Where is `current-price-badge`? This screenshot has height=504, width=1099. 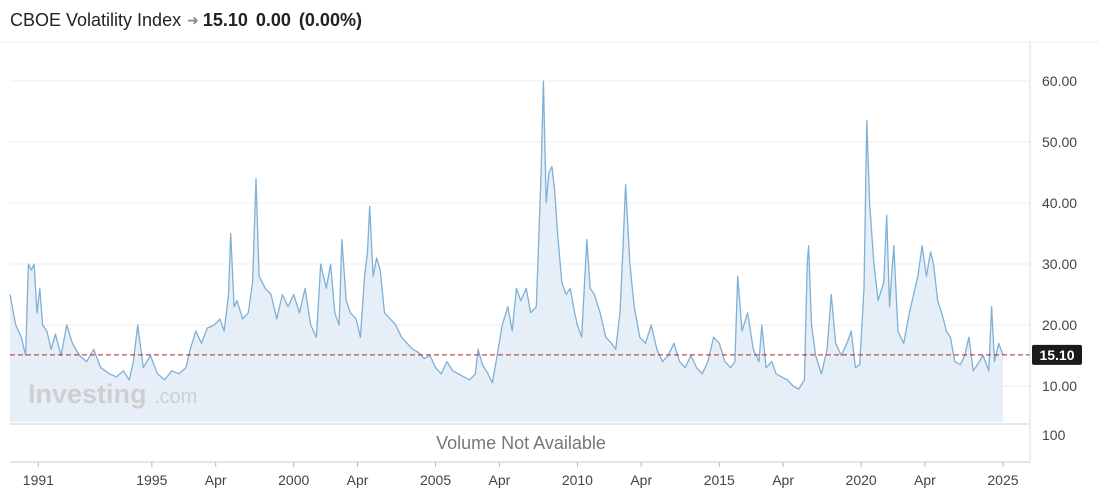
current-price-badge is located at coordinates (1057, 354).